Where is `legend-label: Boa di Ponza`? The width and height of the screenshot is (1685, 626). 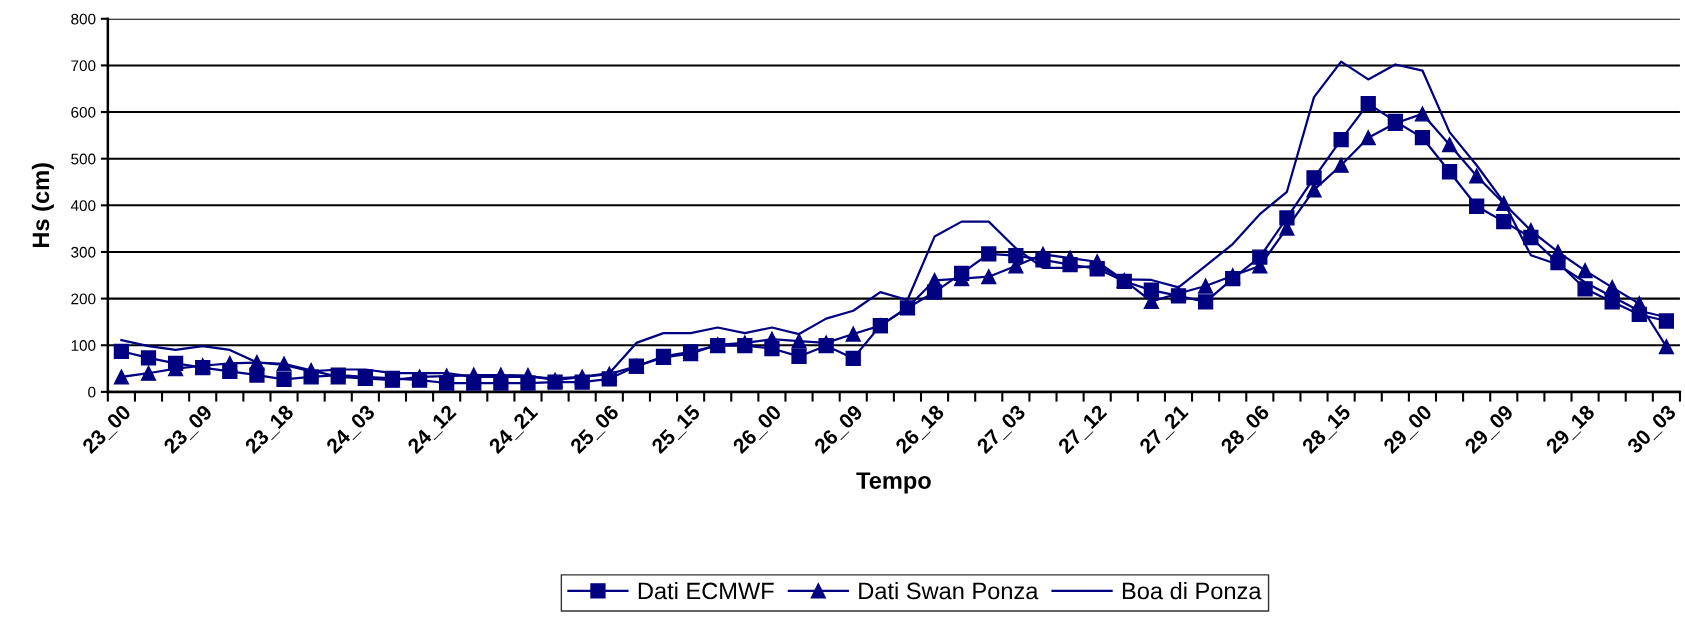
legend-label: Boa di Ponza is located at coordinates (1192, 590).